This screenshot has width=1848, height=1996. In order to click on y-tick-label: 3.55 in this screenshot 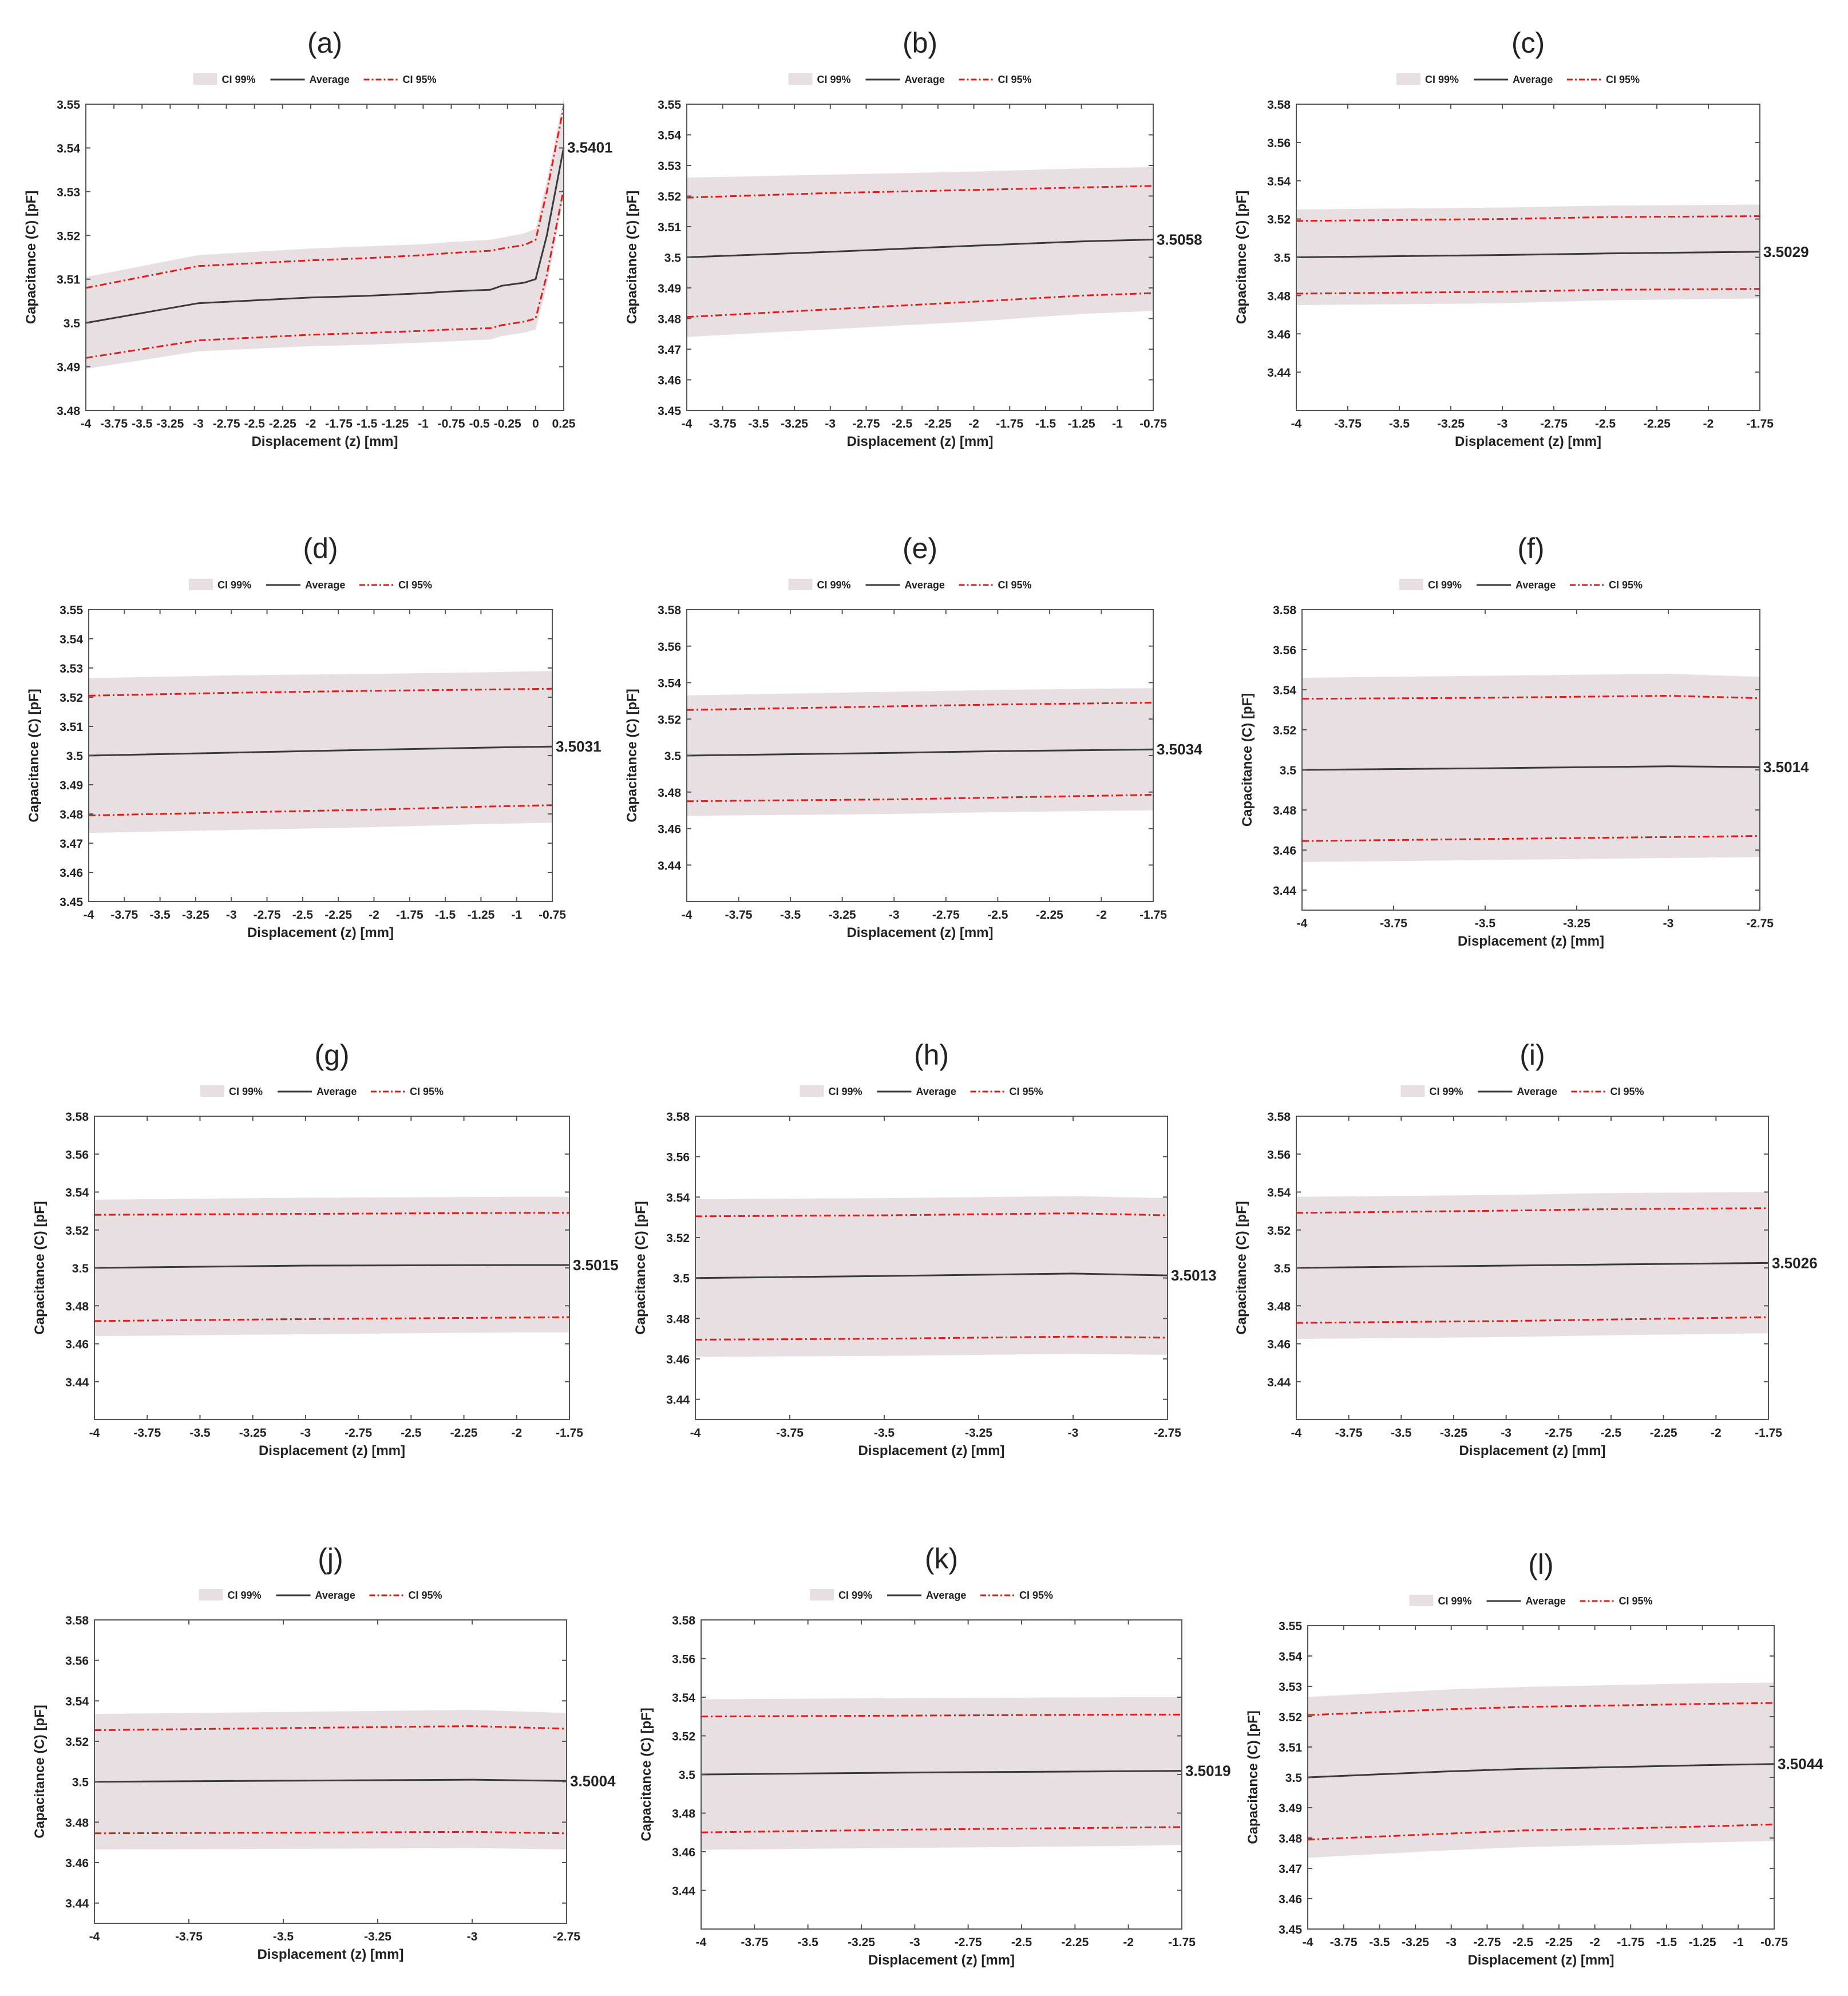, I will do `click(71, 610)`.